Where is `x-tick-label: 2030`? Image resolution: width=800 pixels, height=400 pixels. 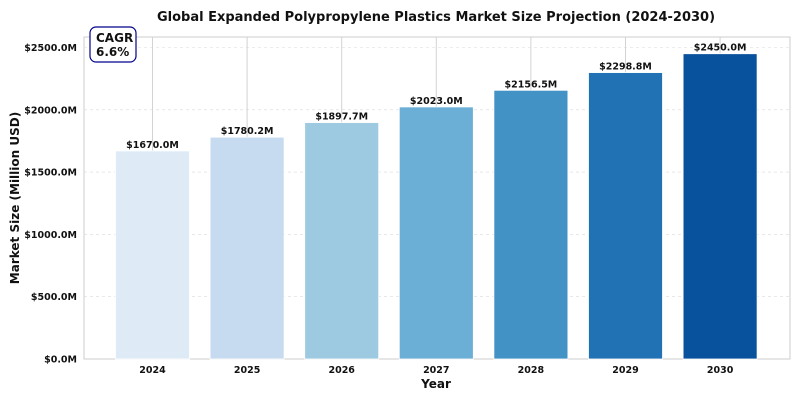
x-tick-label: 2030 is located at coordinates (720, 370).